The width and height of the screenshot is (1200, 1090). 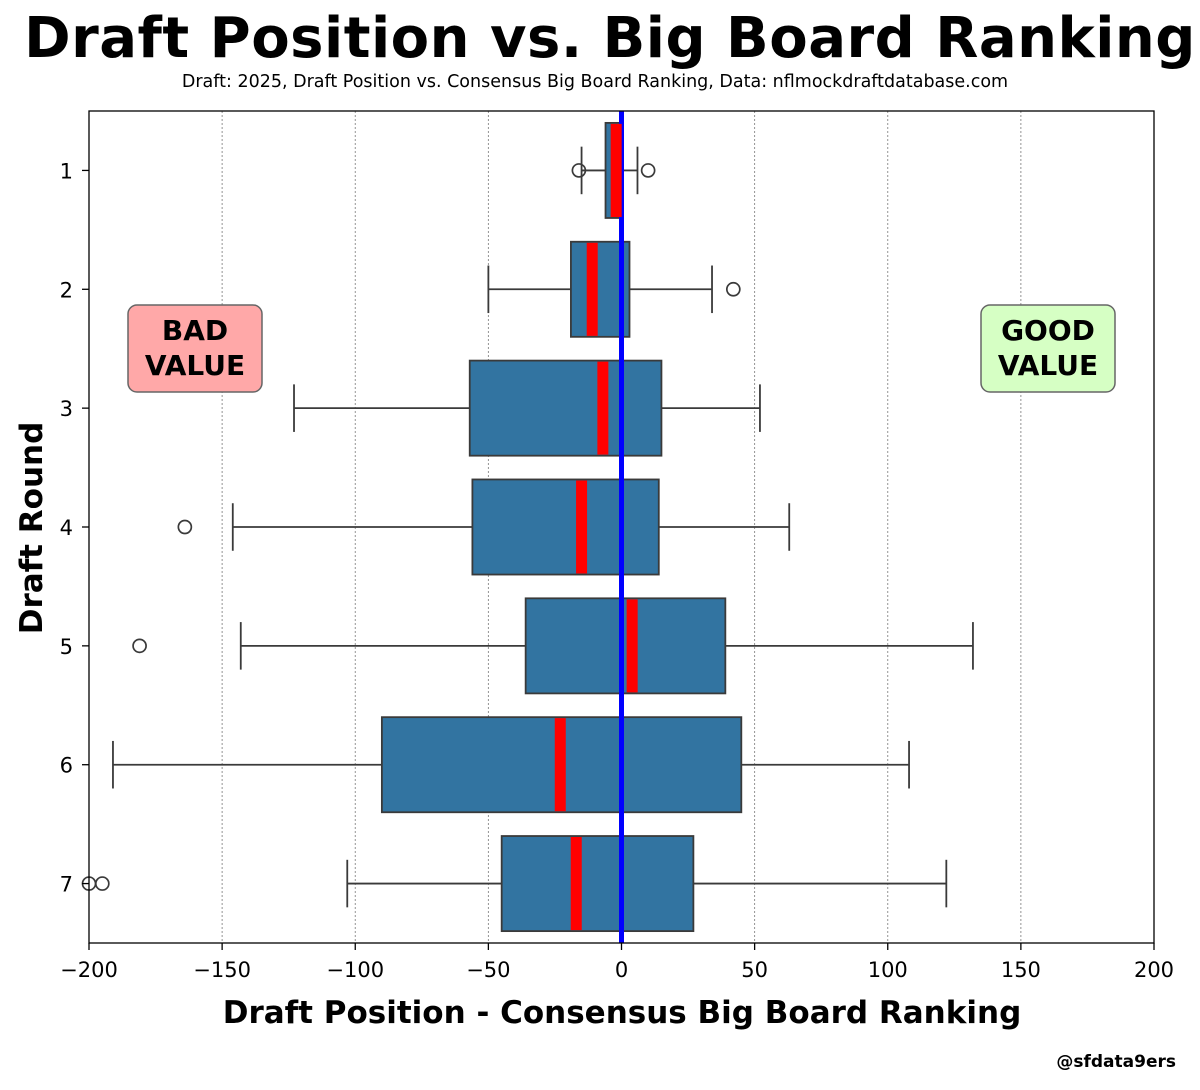 What do you see at coordinates (66, 766) in the screenshot?
I see `y-tick-label: 6` at bounding box center [66, 766].